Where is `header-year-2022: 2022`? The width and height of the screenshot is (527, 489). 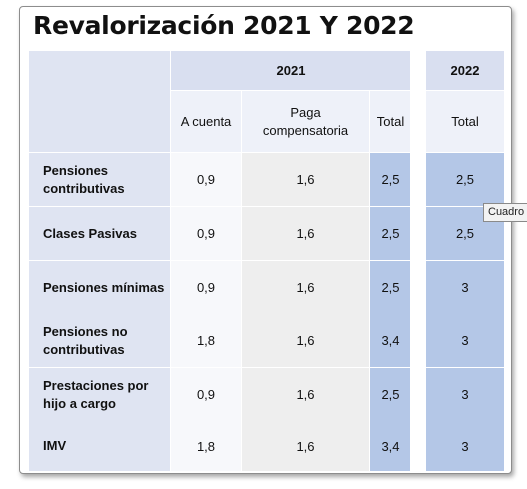
header-year-2022: 2022 is located at coordinates (465, 70).